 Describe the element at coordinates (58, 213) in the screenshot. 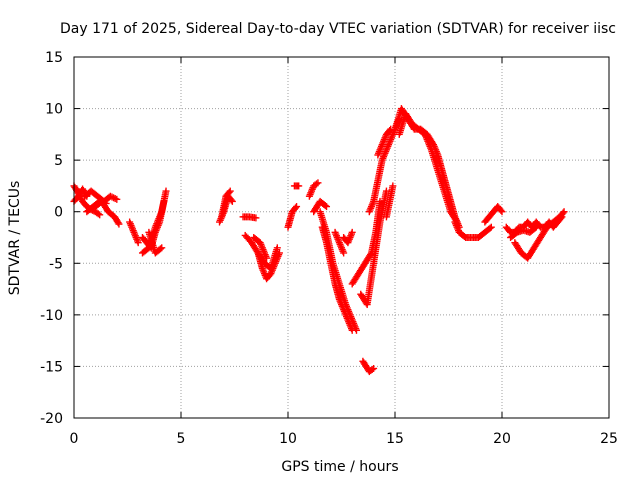

I see `y-tick-label: 0` at that location.